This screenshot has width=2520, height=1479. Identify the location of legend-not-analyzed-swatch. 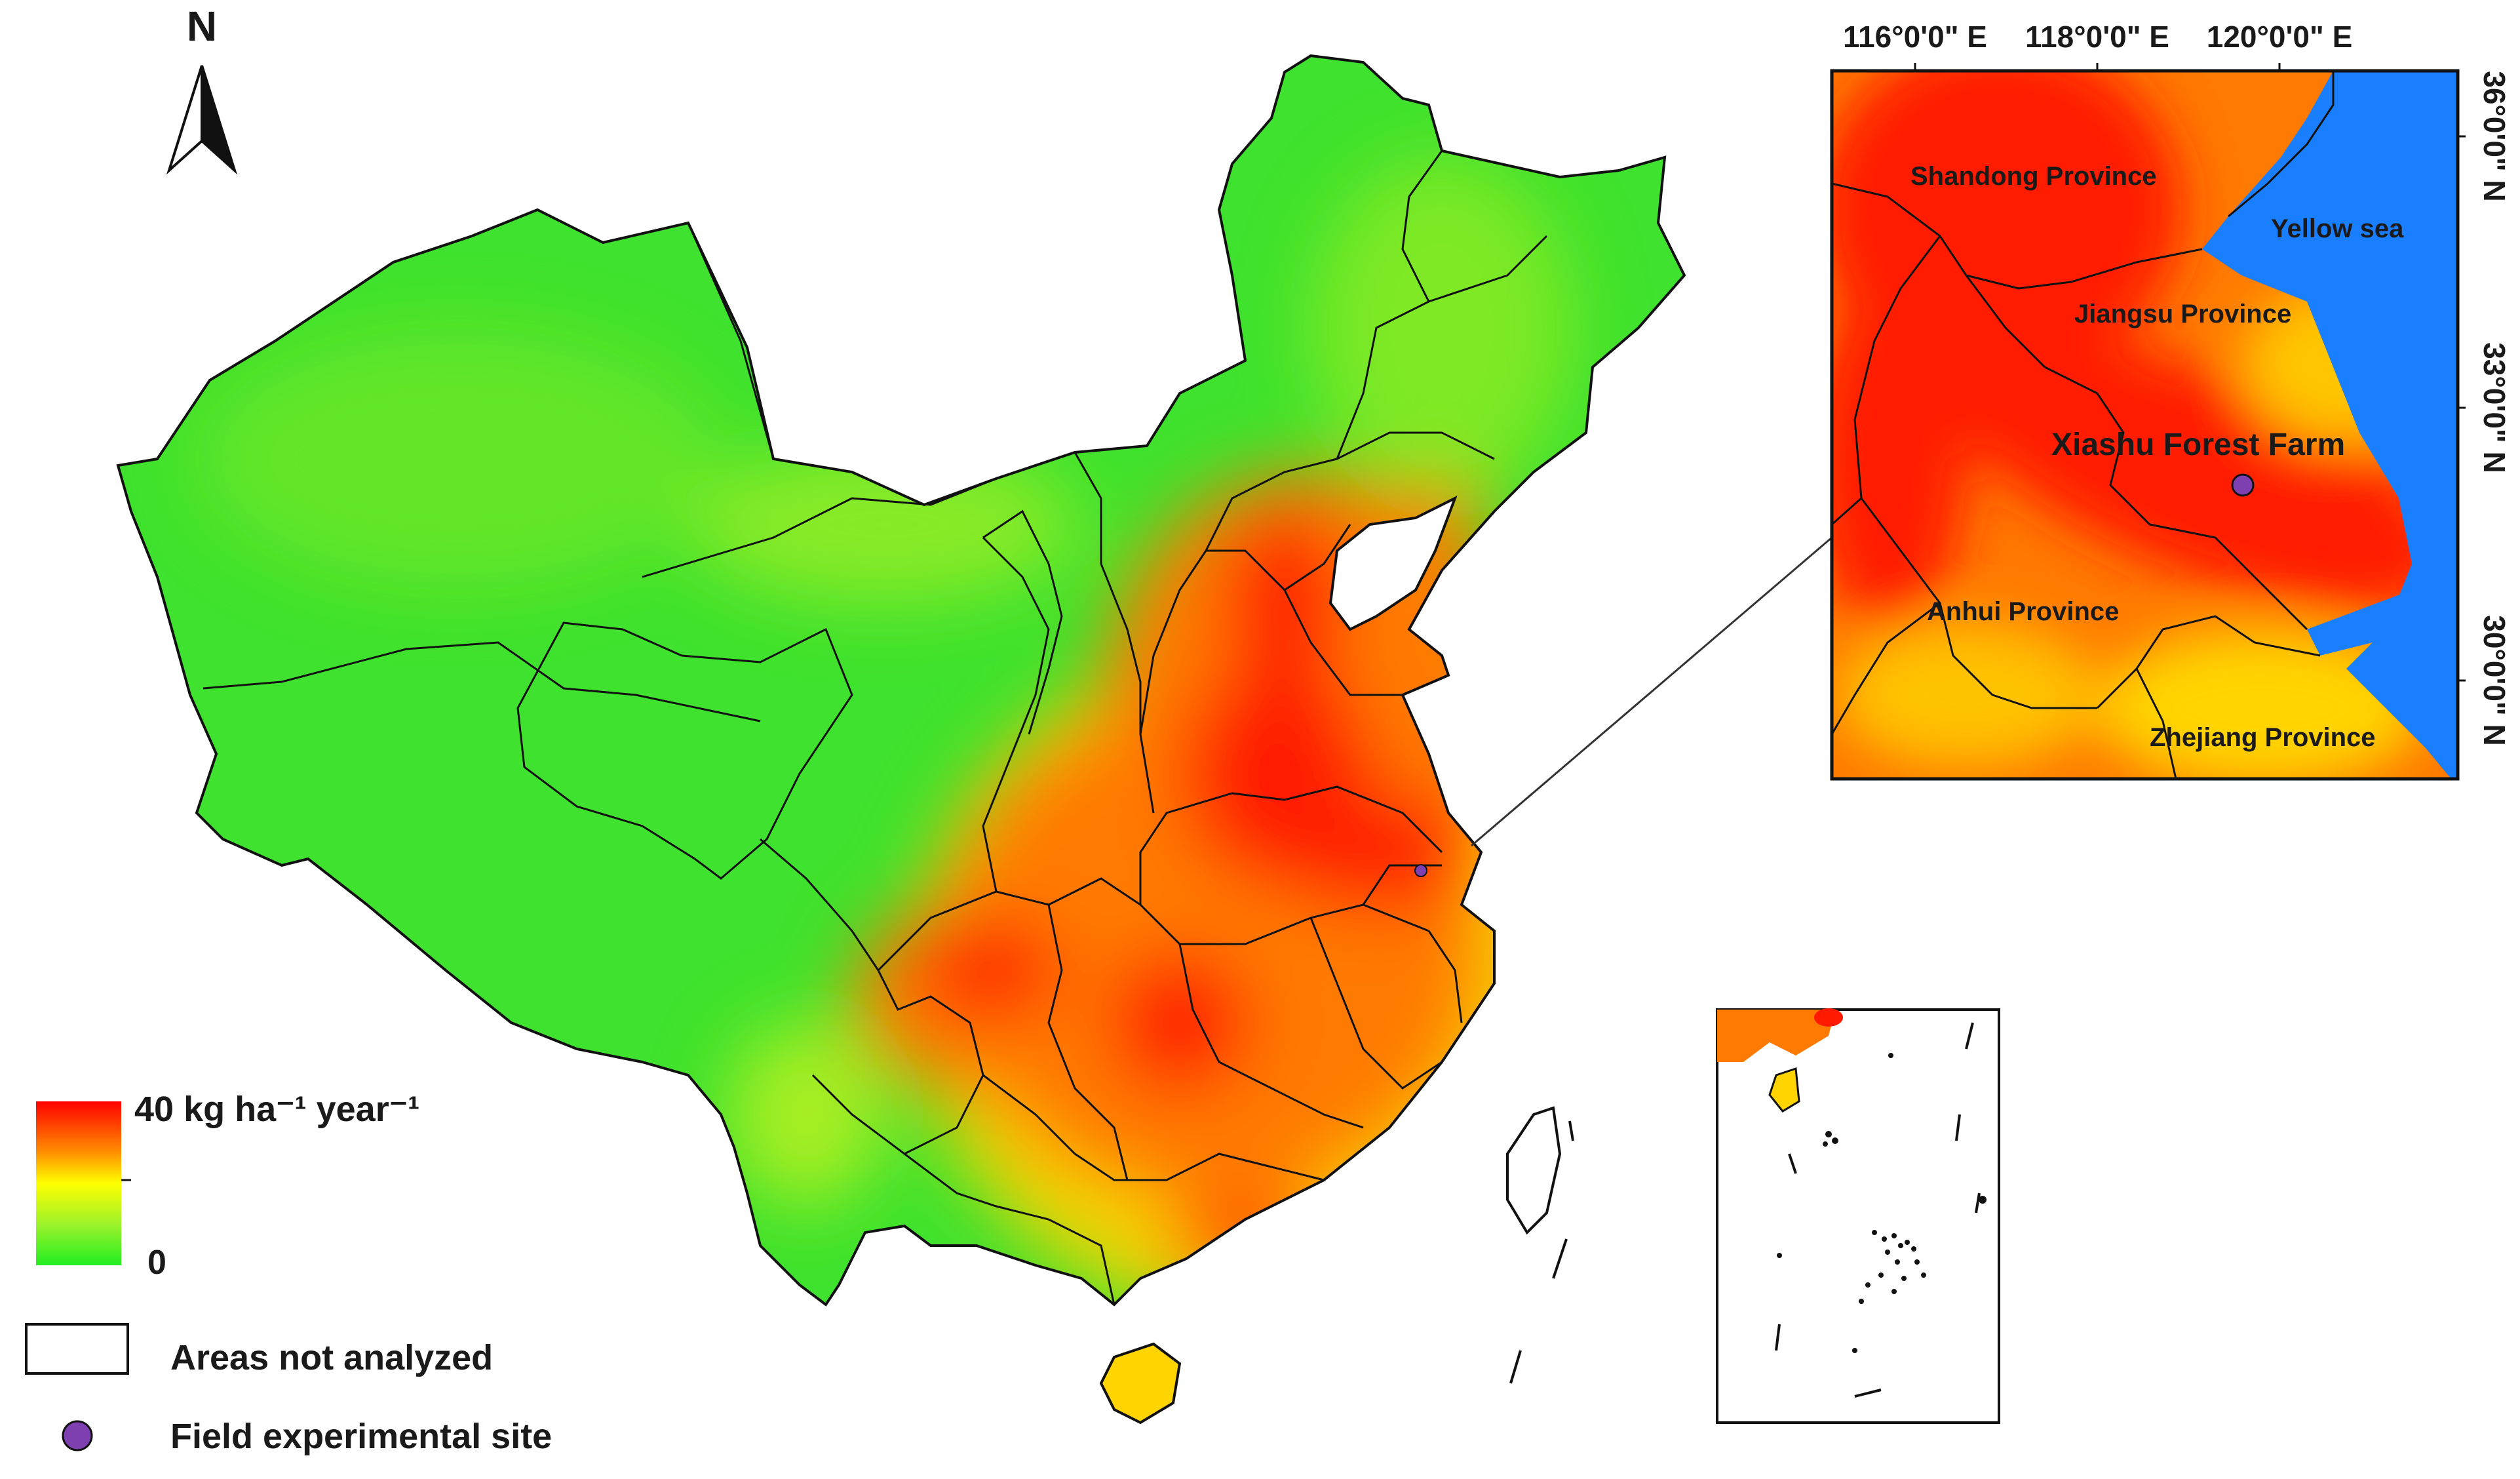
(77, 1349).